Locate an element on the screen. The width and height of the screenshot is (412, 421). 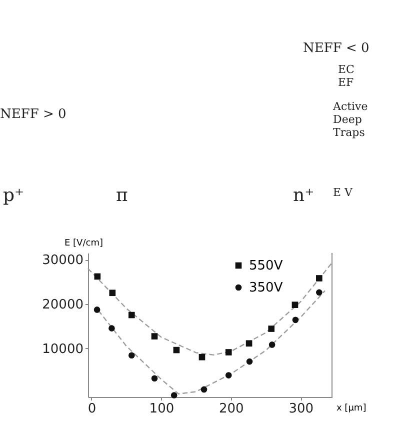
x-tick-label: 300 is located at coordinates (301, 409).